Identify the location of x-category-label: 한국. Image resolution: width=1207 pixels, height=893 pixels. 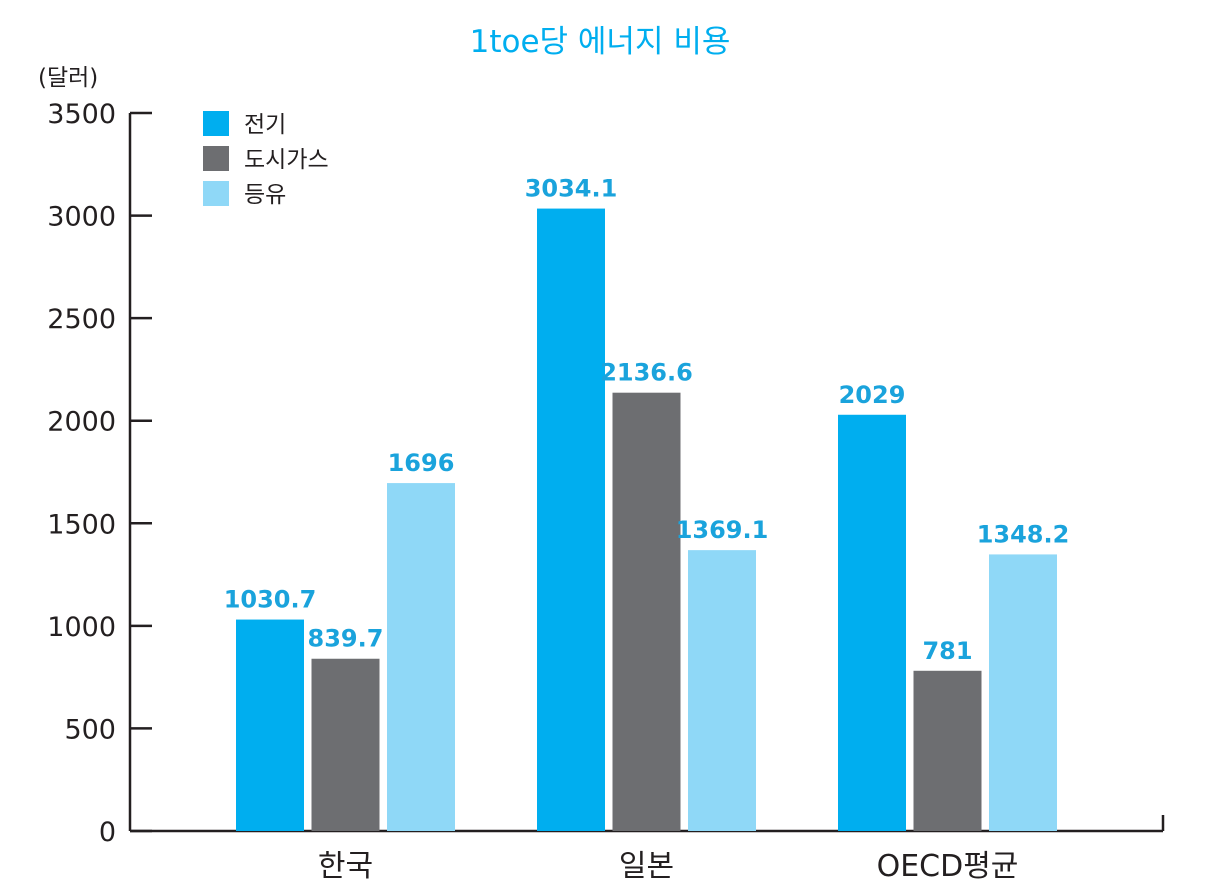
(345, 866).